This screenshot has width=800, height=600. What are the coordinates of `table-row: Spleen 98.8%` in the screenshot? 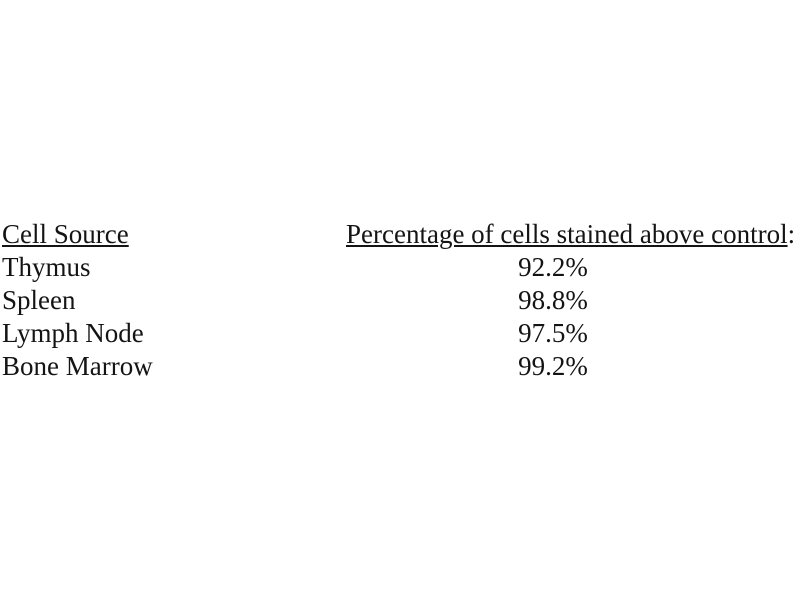 It's located at (400, 300).